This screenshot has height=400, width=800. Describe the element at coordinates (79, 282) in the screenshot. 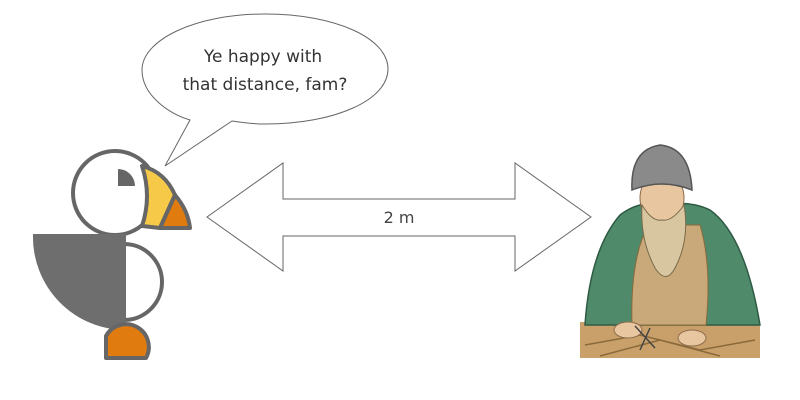

I see `puffin-wing` at that location.